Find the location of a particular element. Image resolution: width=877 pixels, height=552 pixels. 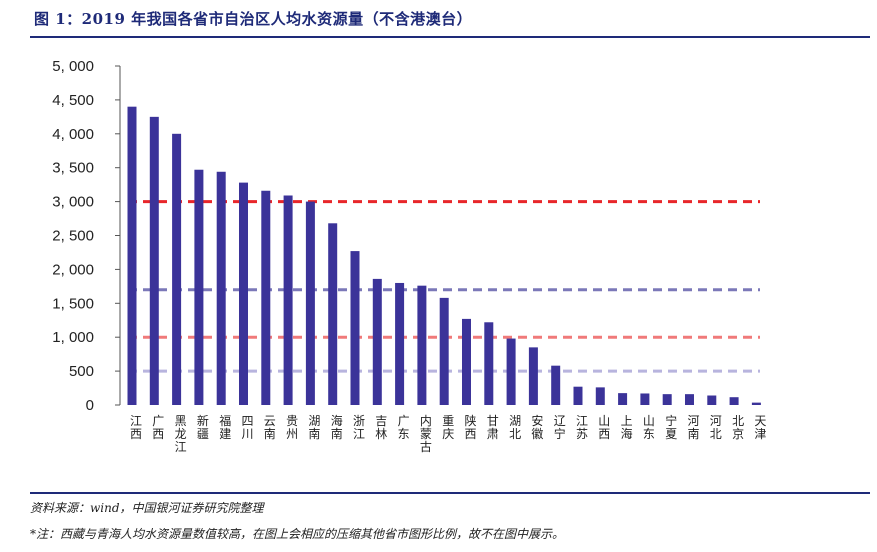

bar-福建 is located at coordinates (221, 288).